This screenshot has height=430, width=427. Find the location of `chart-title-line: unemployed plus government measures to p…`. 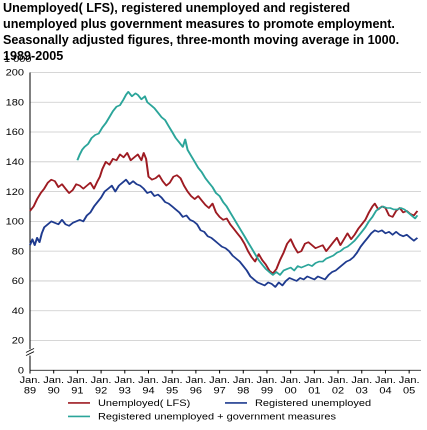

chart-title-line: unemployed plus government measures to p… is located at coordinates (199, 24).